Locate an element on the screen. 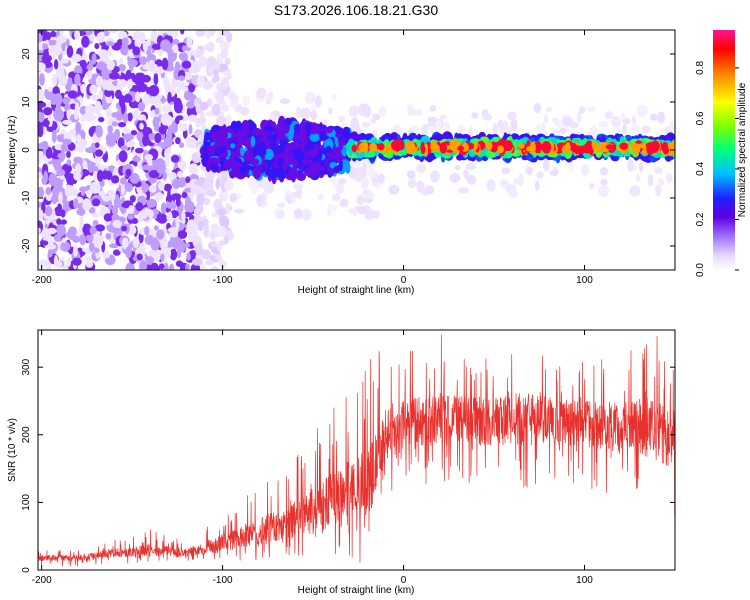  colorbar-tick-label: 0.0 is located at coordinates (700, 270).